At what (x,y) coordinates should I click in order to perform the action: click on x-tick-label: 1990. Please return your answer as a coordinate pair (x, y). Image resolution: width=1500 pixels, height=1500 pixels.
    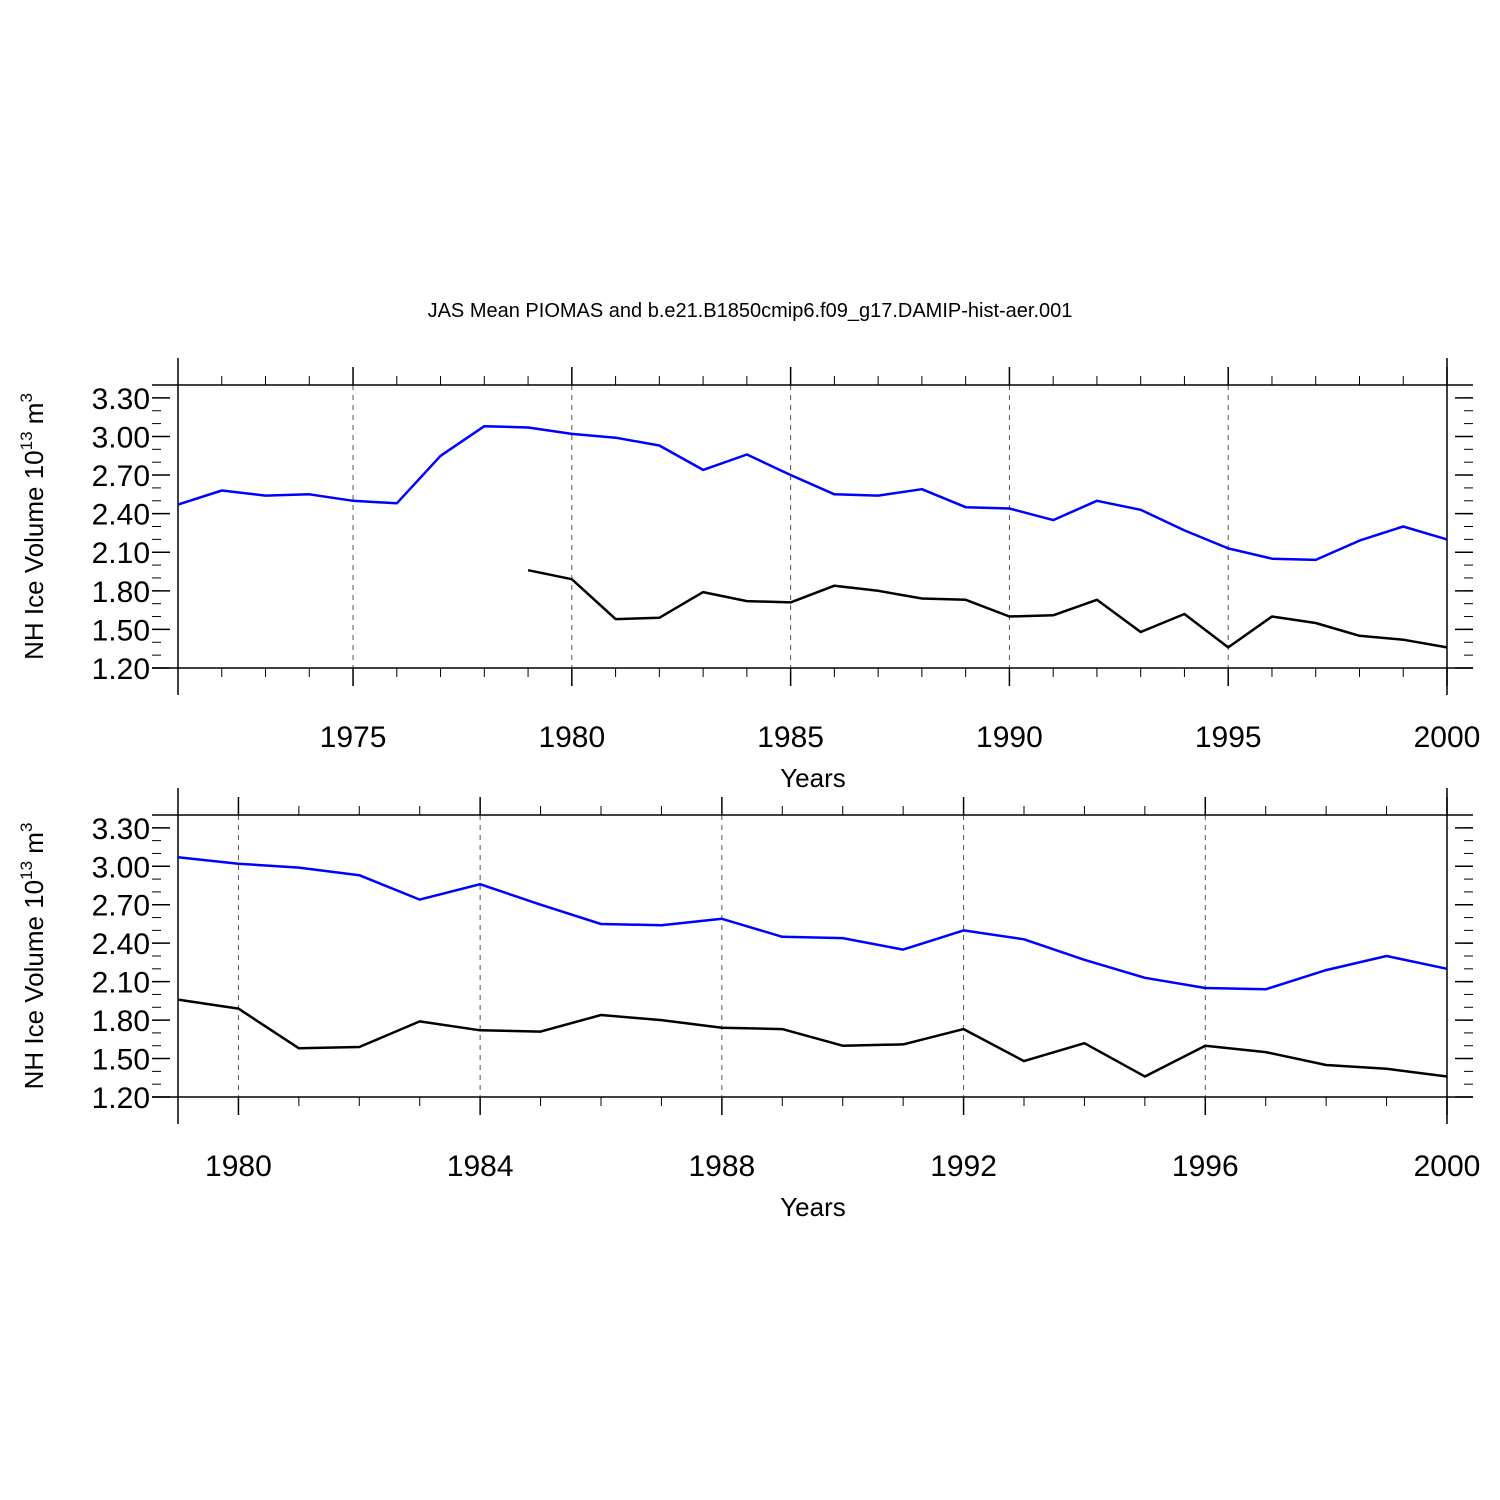
    Looking at the image, I should click on (1009, 737).